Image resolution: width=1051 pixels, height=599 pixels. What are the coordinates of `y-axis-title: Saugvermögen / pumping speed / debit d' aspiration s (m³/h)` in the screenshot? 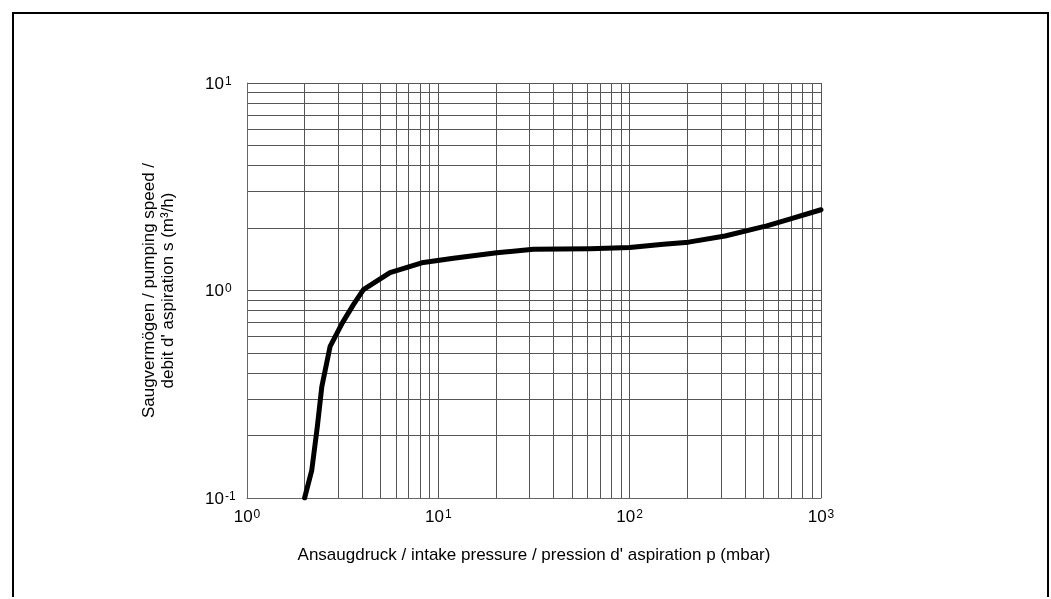 It's located at (158, 290).